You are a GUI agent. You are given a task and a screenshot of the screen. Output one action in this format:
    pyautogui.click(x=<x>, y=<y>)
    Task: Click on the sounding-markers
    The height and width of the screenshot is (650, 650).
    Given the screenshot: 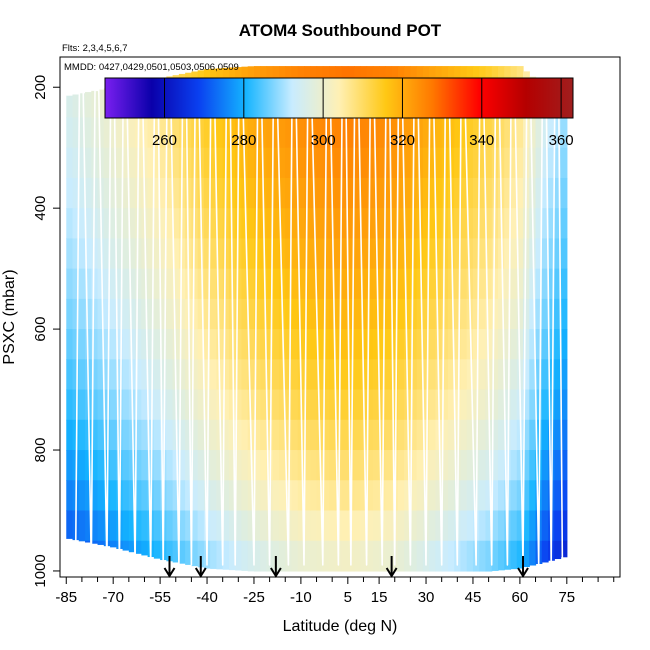 What is the action you would take?
    pyautogui.click(x=346, y=567)
    